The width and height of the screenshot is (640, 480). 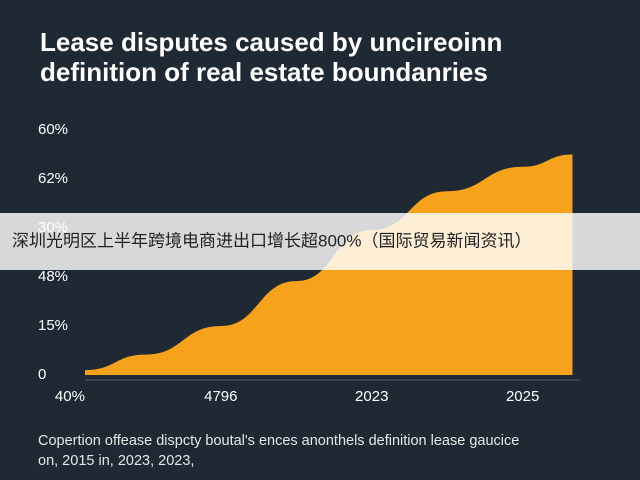 What do you see at coordinates (271, 240) in the screenshot?
I see `banner-text: 深圳光明区上半年跨境电商进出口增长超800%（国际贸易新闻资讯）` at bounding box center [271, 240].